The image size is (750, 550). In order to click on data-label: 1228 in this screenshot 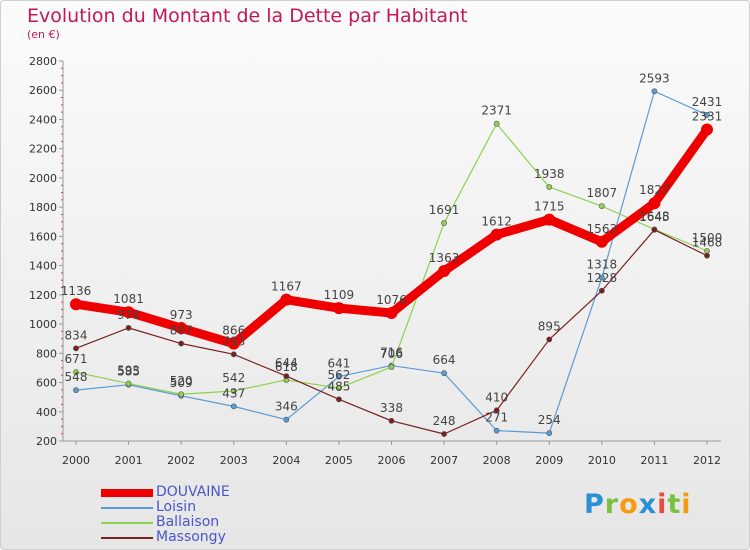, I will do `click(602, 278)`.